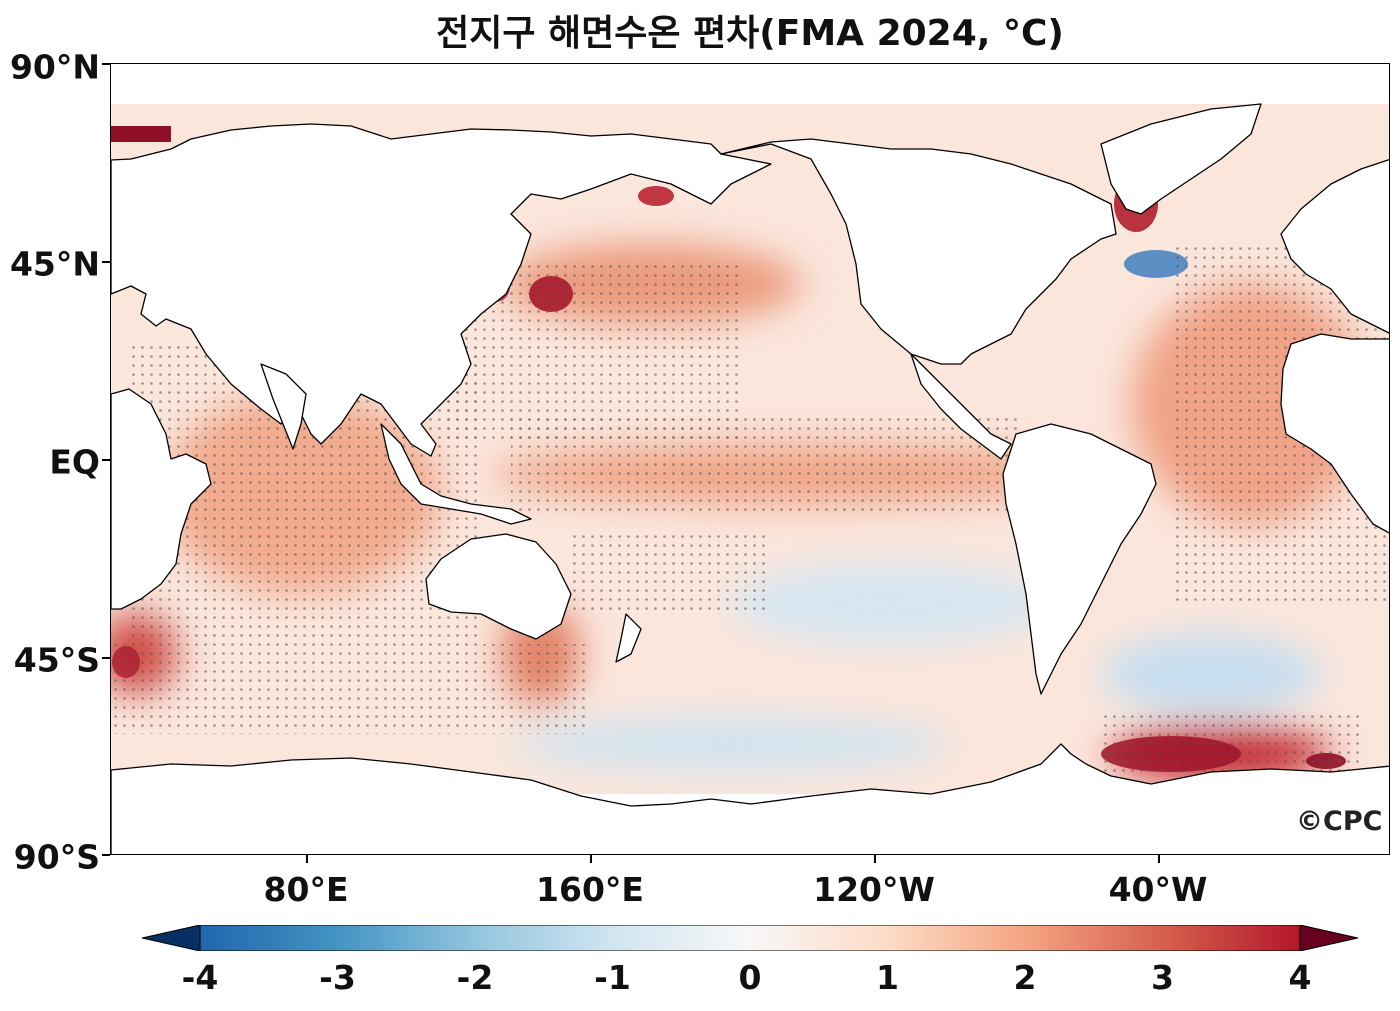 The width and height of the screenshot is (1400, 1011). What do you see at coordinates (1329, 938) in the screenshot?
I see `colorbar-extend-high` at bounding box center [1329, 938].